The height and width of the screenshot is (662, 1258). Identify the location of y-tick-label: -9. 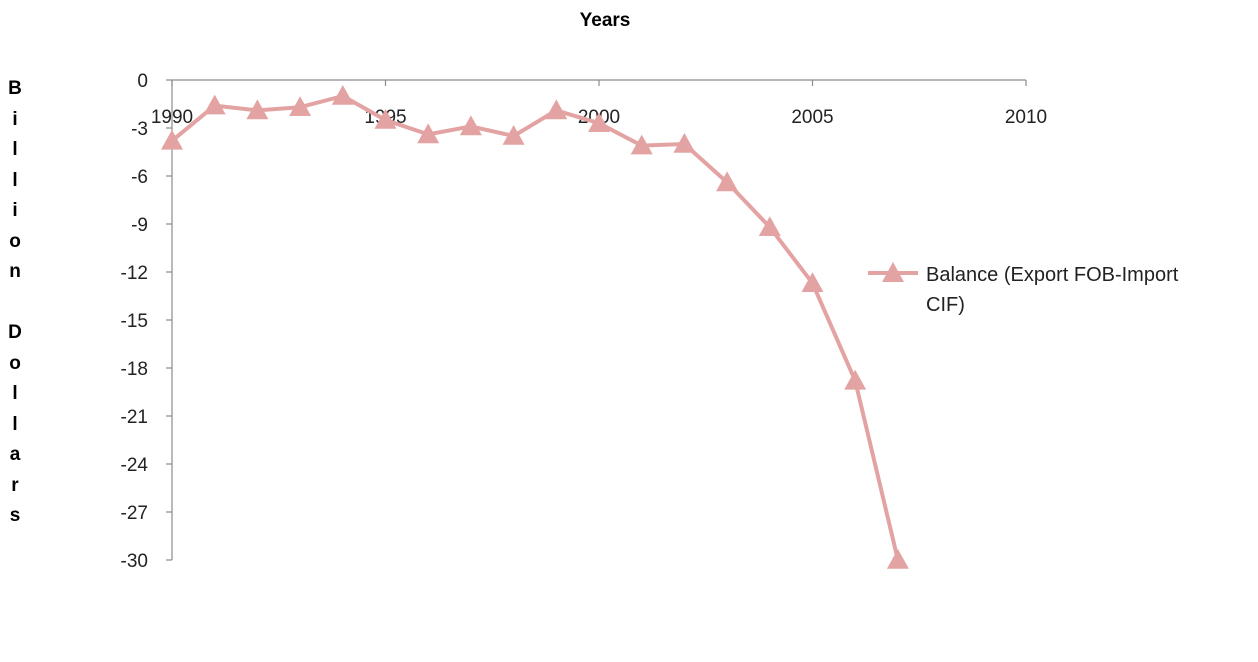
(139, 225).